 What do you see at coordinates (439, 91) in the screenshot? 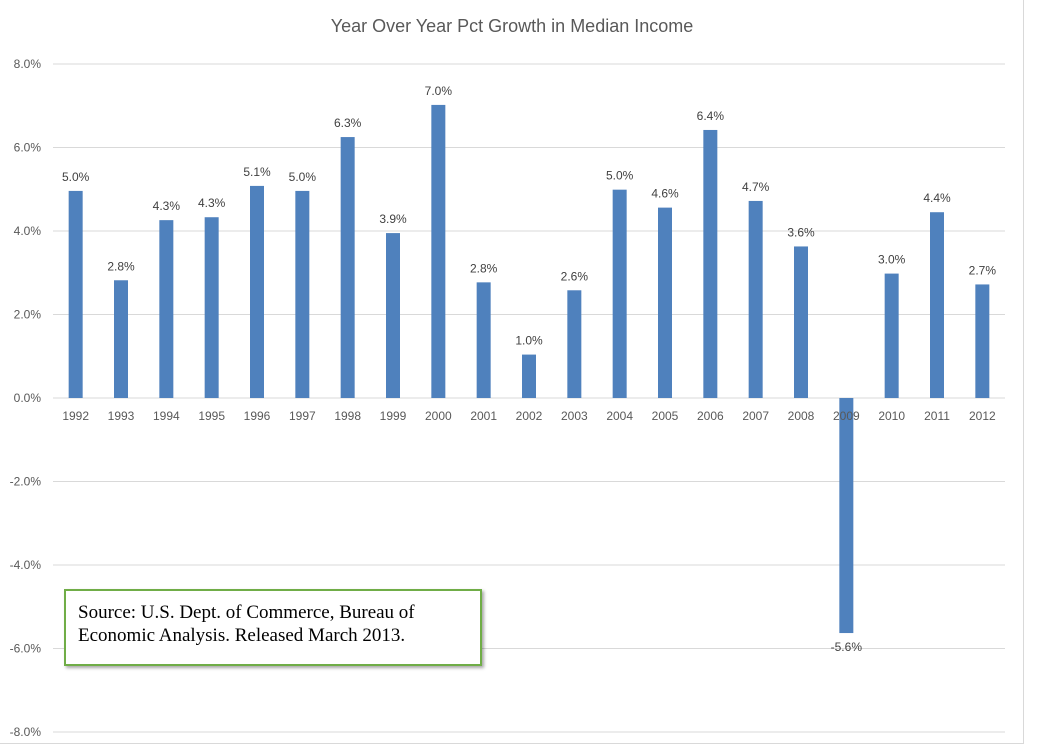
I see `data-label: 7.0%` at bounding box center [439, 91].